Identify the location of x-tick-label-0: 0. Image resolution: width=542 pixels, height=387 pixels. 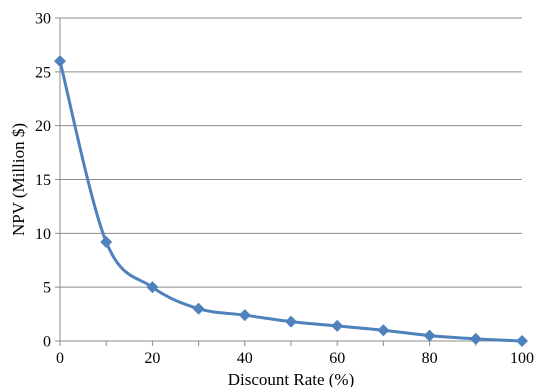
(60, 358).